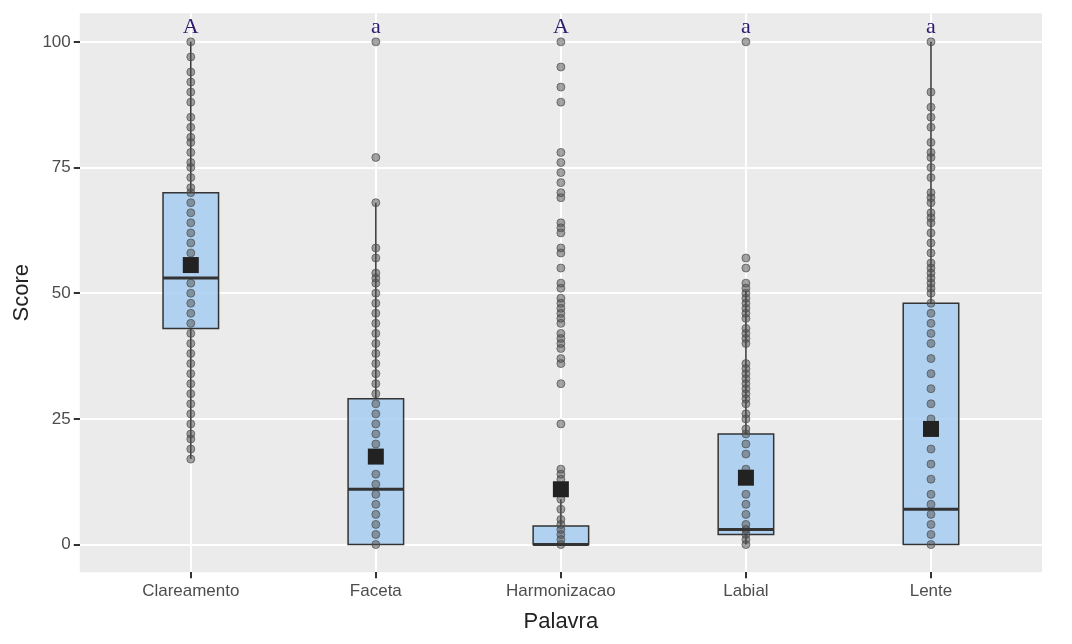  I want to click on y-tick-label: 0, so click(66, 544).